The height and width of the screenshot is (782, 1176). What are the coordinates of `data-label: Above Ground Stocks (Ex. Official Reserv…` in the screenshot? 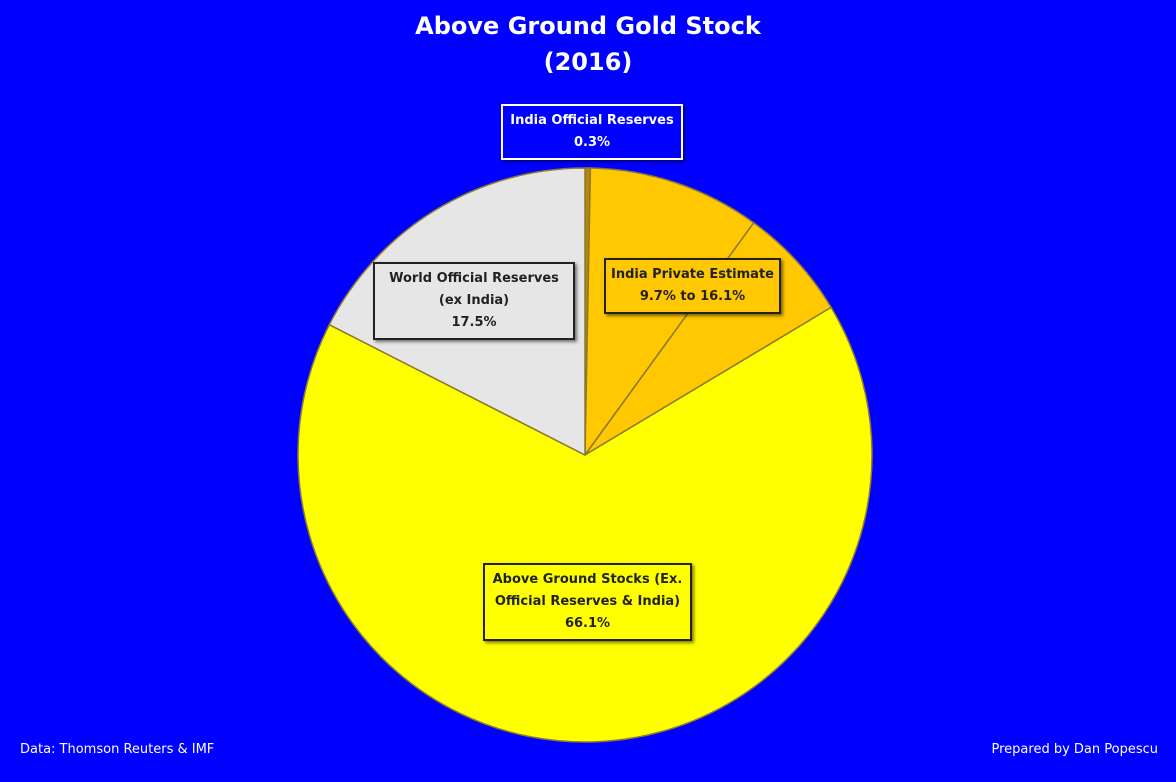 It's located at (587, 602).